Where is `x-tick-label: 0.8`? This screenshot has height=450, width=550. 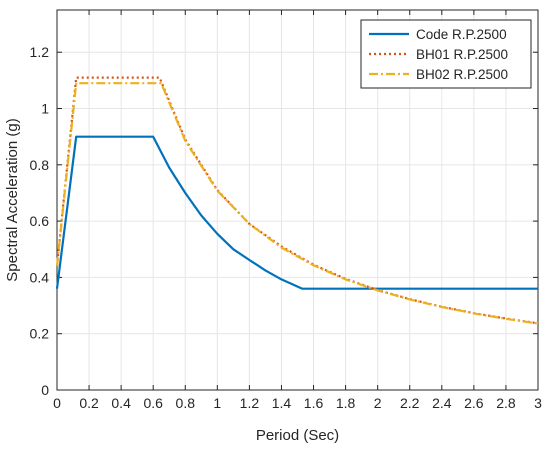 x-tick-label: 0.8 is located at coordinates (186, 403).